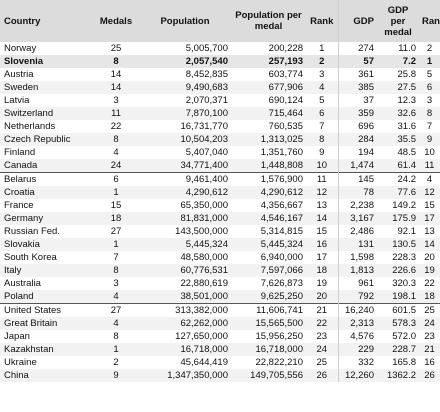 The image size is (440, 412). What do you see at coordinates (185, 166) in the screenshot?
I see `cell-population: 34,771,400` at bounding box center [185, 166].